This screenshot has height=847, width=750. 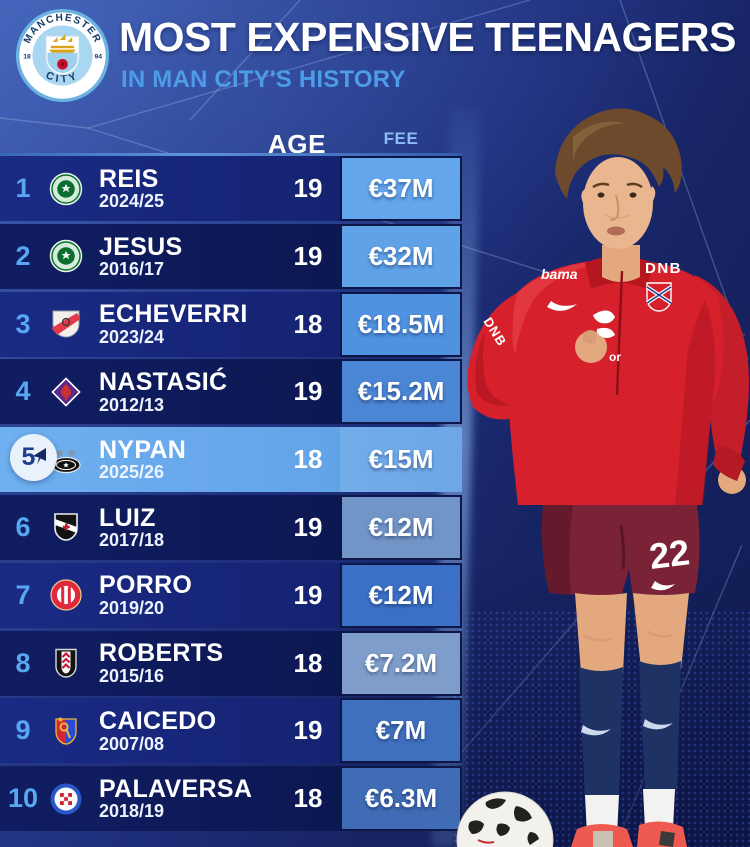 I want to click on table-row-2: 2 JESUS 2016/17 19 €32M, so click(x=231, y=256).